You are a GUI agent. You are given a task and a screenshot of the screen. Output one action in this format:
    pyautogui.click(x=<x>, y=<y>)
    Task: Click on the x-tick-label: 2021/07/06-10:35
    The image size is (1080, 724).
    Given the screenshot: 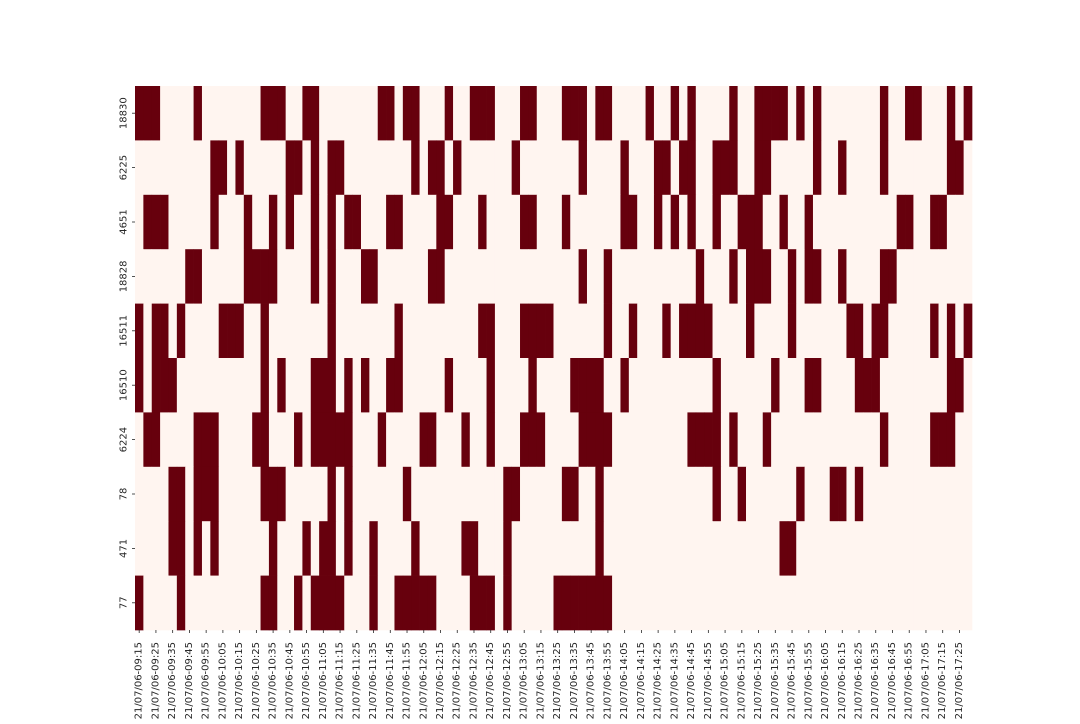 What is the action you would take?
    pyautogui.click(x=273, y=681)
    